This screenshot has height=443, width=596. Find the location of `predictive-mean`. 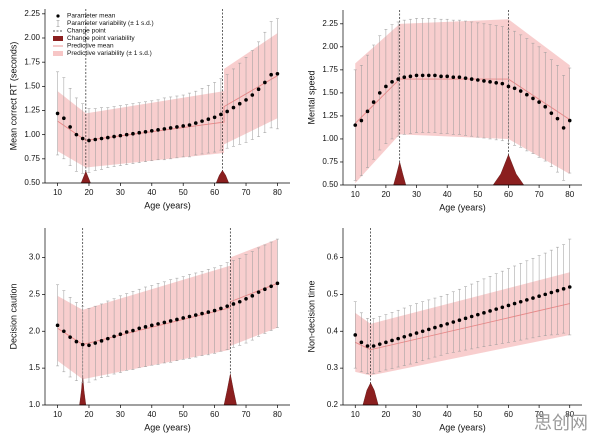

predictive-mean is located at coordinates (462, 327).